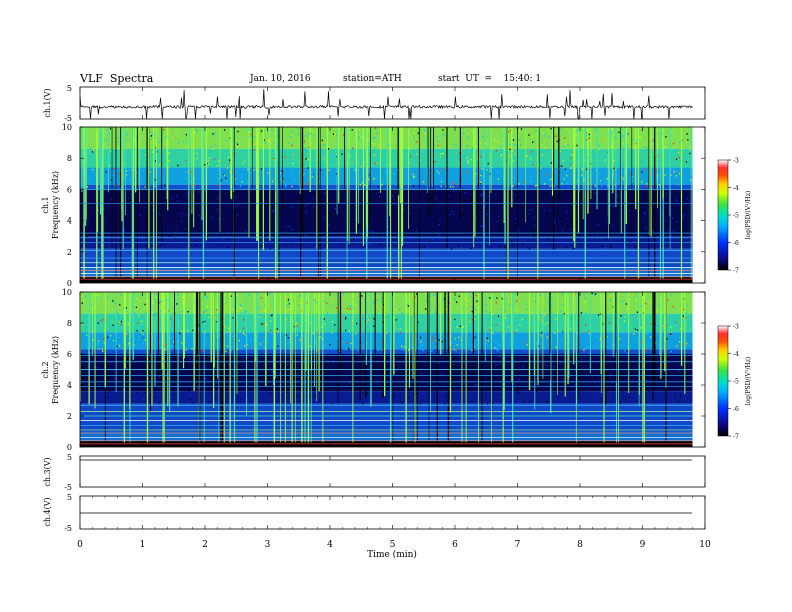 This screenshot has width=792, height=612. I want to click on spectrogram-band, so click(386, 187).